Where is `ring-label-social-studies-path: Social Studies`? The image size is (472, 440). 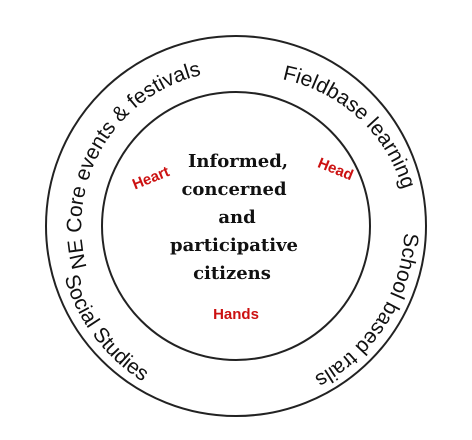
ring-label-social-studies-path: Social Studies is located at coordinates (106, 329).